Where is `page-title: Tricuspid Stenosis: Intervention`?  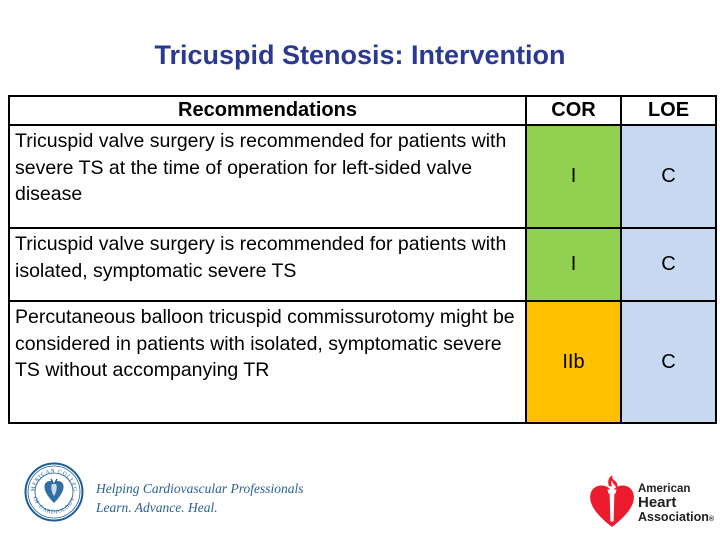
page-title: Tricuspid Stenosis: Intervention is located at coordinates (360, 55).